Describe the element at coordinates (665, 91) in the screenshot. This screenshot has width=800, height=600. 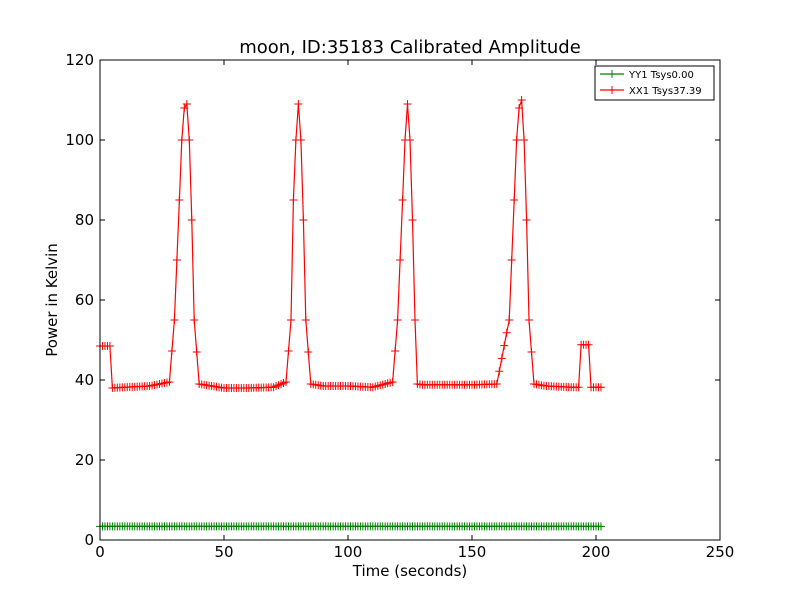
I see `legend-label: XX1 Tsys37.39` at that location.